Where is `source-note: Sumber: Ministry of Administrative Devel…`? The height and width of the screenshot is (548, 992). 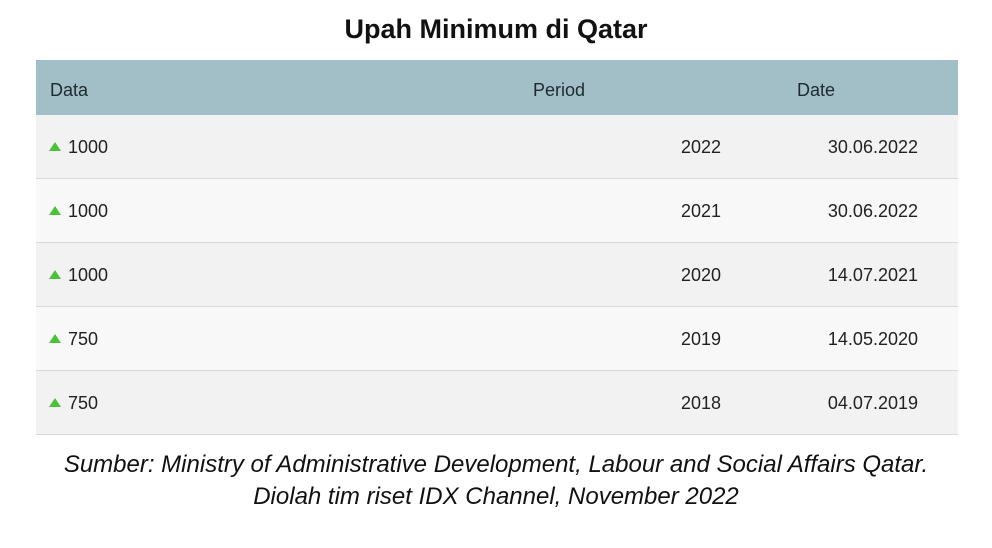 source-note: Sumber: Ministry of Administrative Devel… is located at coordinates (496, 481).